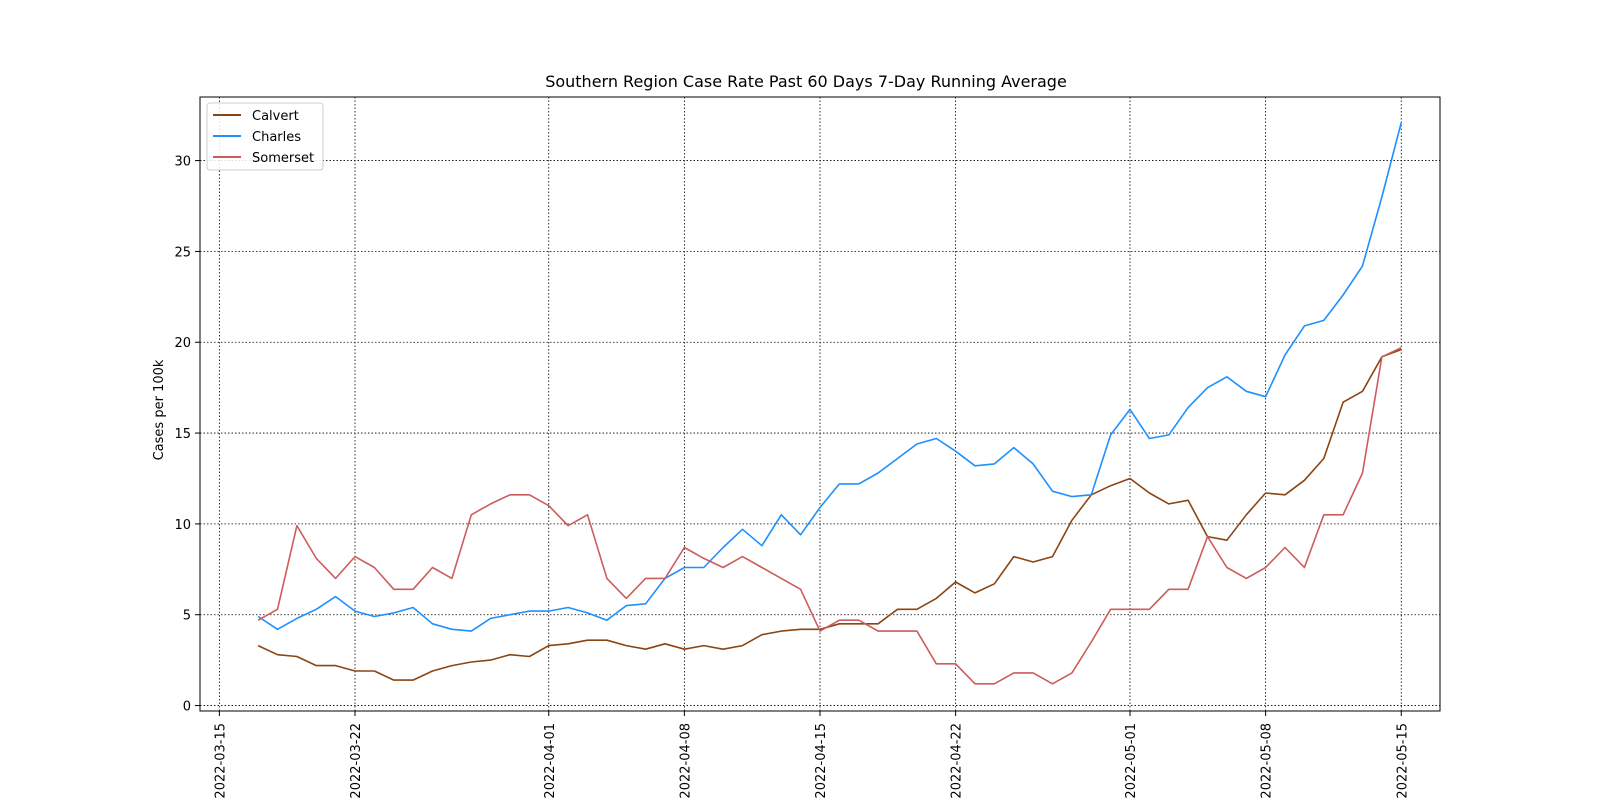  Describe the element at coordinates (159, 409) in the screenshot. I see `y-axis-label: Cases per 100k` at that location.